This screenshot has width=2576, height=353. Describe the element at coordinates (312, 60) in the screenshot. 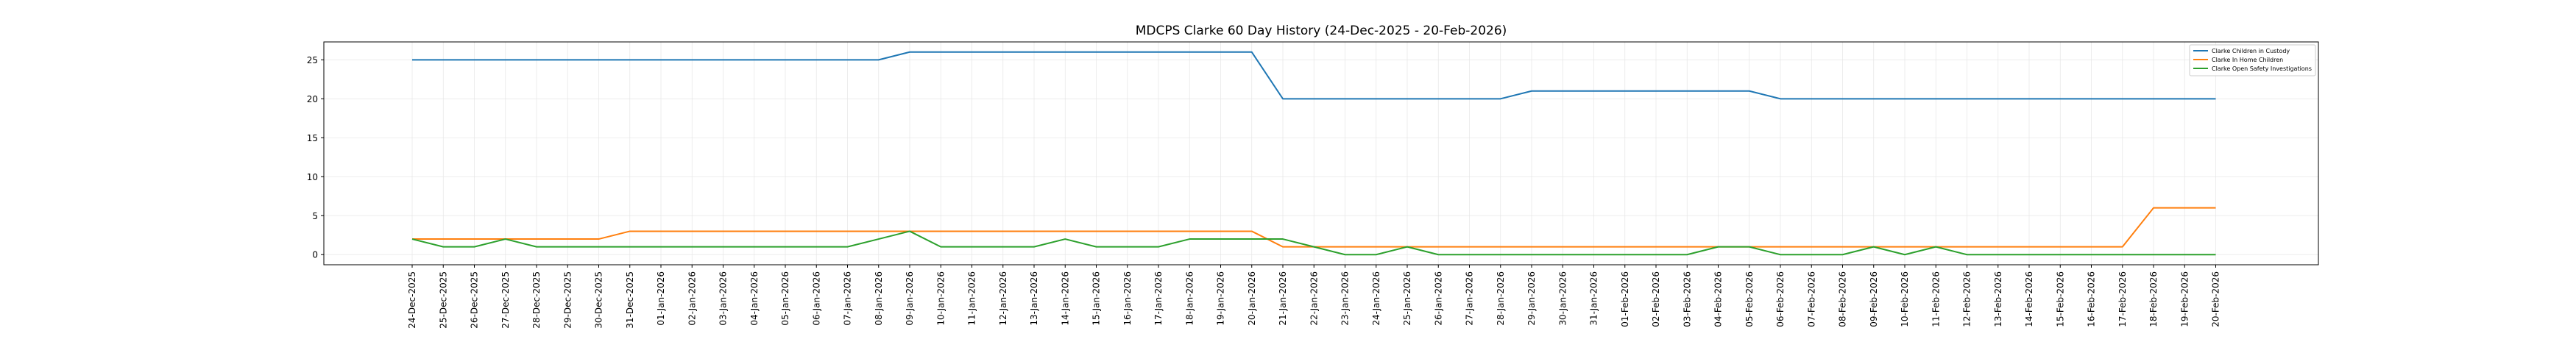

I see `y-tick-label: 25` at that location.